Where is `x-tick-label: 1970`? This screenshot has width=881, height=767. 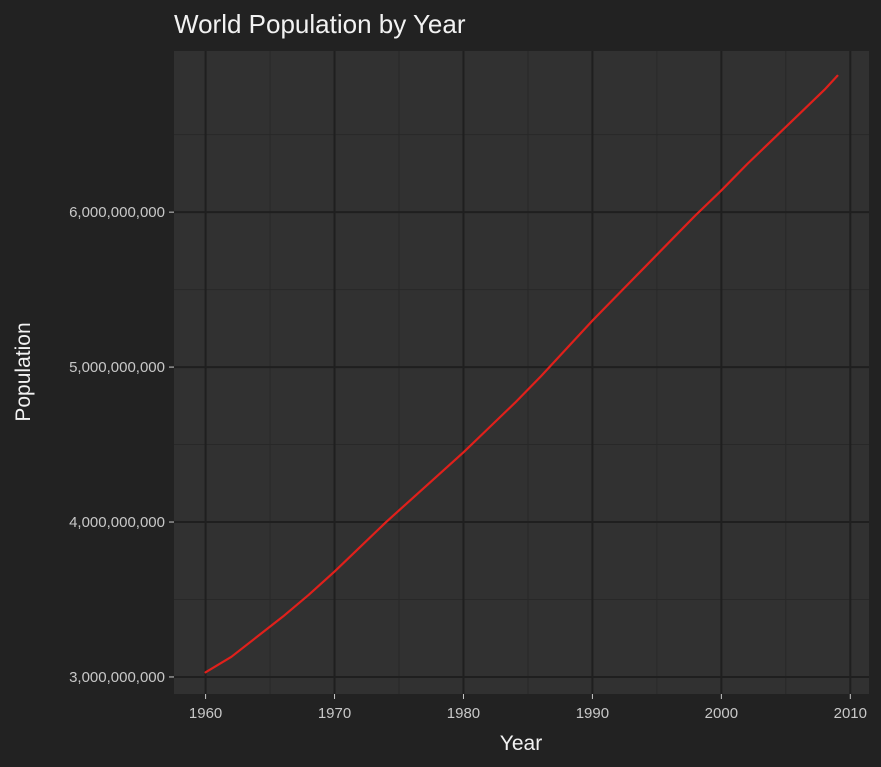 x-tick-label: 1970 is located at coordinates (334, 713).